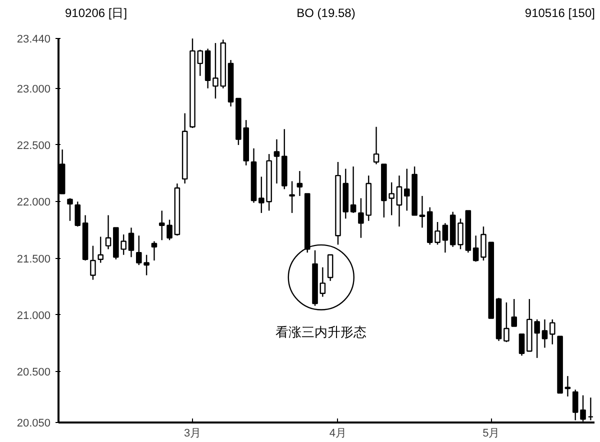  What do you see at coordinates (491, 434) in the screenshot?
I see `x-tick-label: 5月` at bounding box center [491, 434].